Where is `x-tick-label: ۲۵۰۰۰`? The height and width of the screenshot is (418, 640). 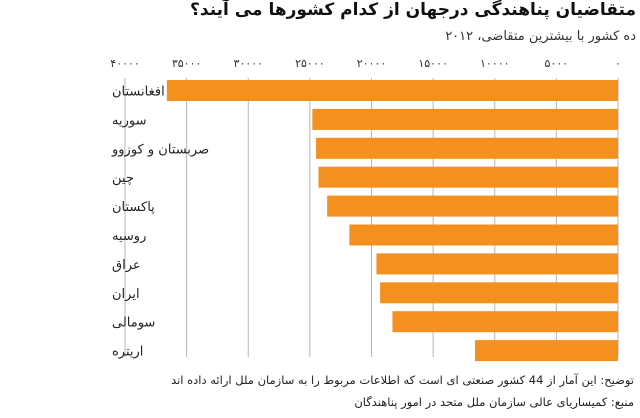
x-tick-label: ۲۵۰۰۰ is located at coordinates (310, 63).